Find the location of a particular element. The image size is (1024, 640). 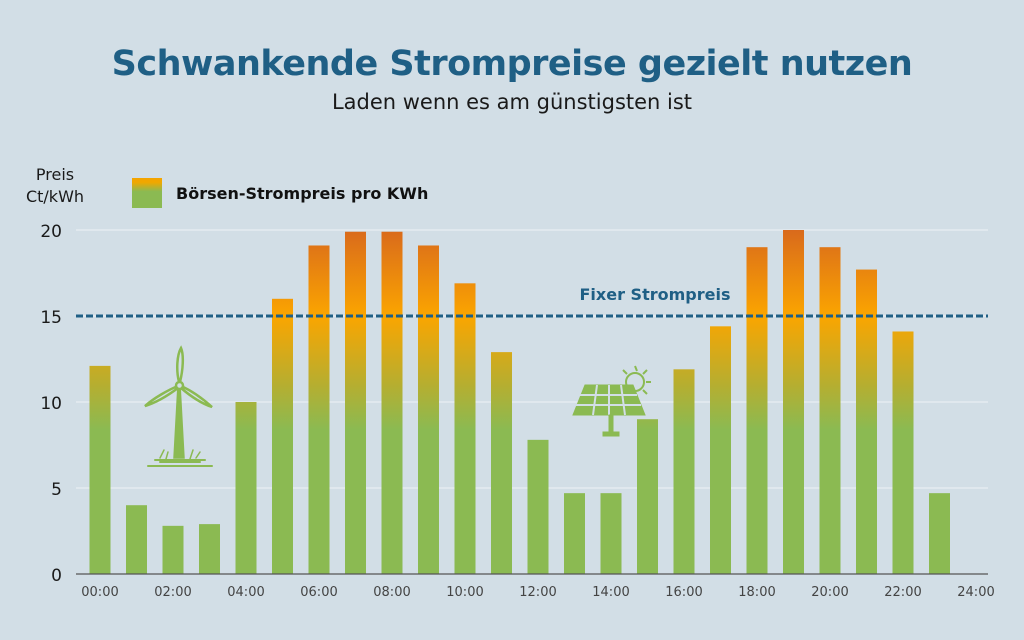

y-tick-label: 5 is located at coordinates (56, 490).